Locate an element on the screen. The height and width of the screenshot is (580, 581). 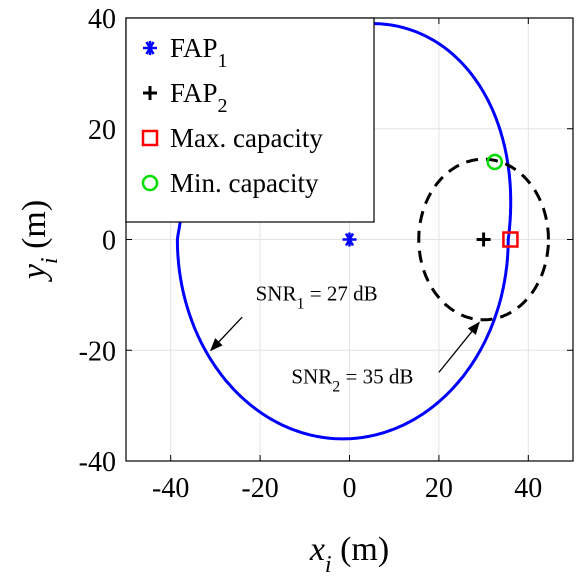
contour-snr2 is located at coordinates (483, 239).